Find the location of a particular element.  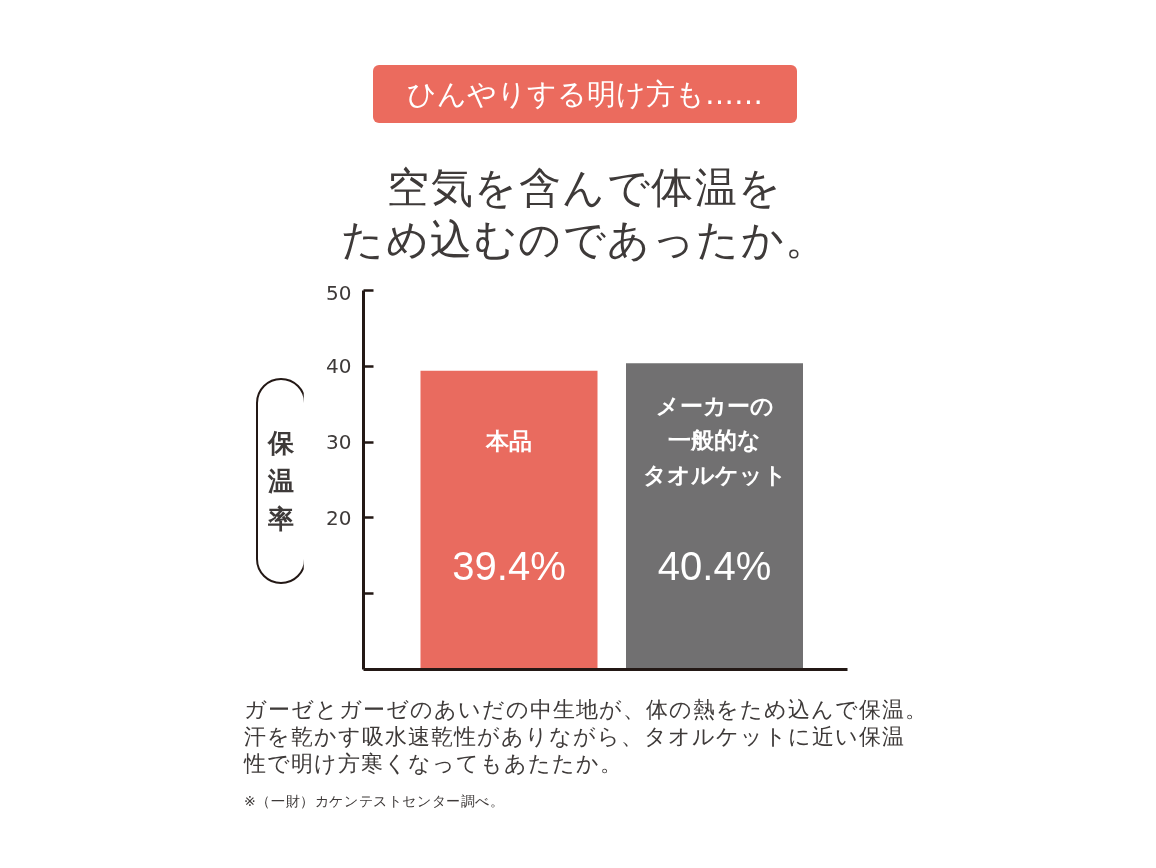

data-label: 40.4% is located at coordinates (714, 565).